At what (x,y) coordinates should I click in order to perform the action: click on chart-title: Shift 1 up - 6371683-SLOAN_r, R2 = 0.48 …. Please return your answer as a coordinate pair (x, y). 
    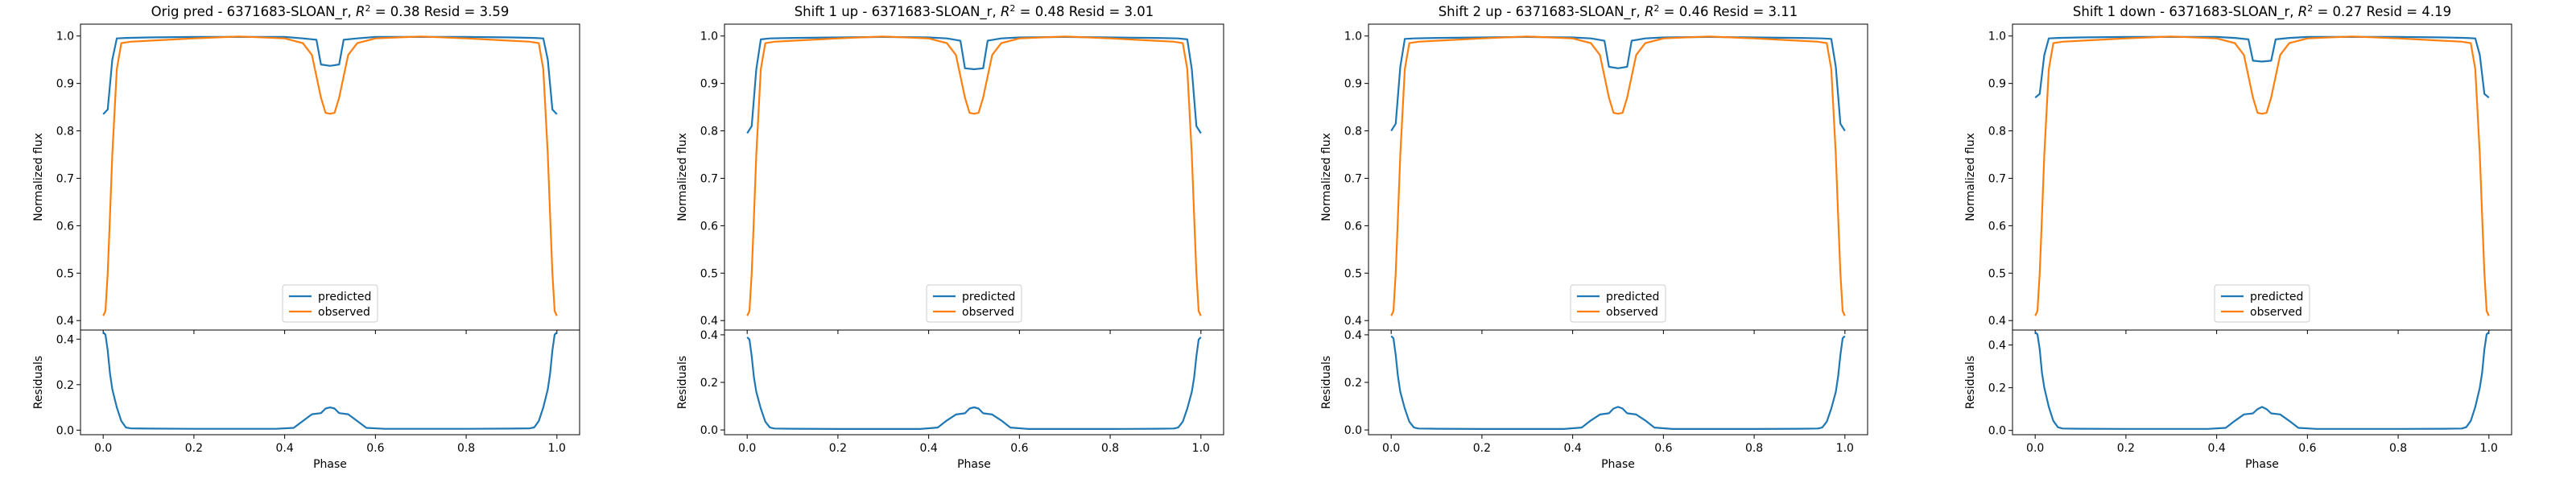
    Looking at the image, I should click on (974, 12).